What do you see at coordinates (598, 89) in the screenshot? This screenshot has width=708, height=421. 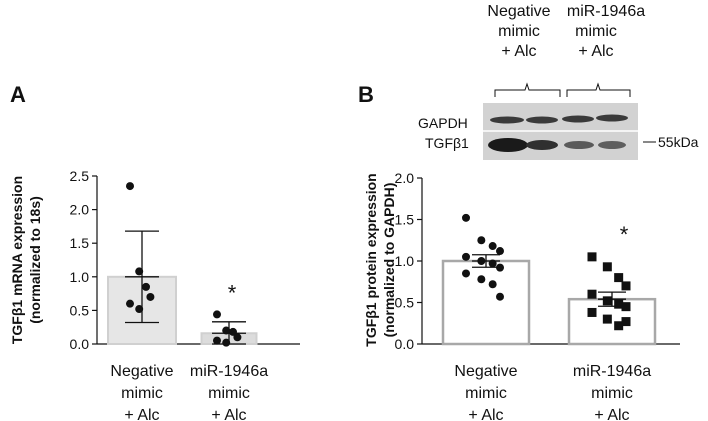 I see `blot-brace-mir` at bounding box center [598, 89].